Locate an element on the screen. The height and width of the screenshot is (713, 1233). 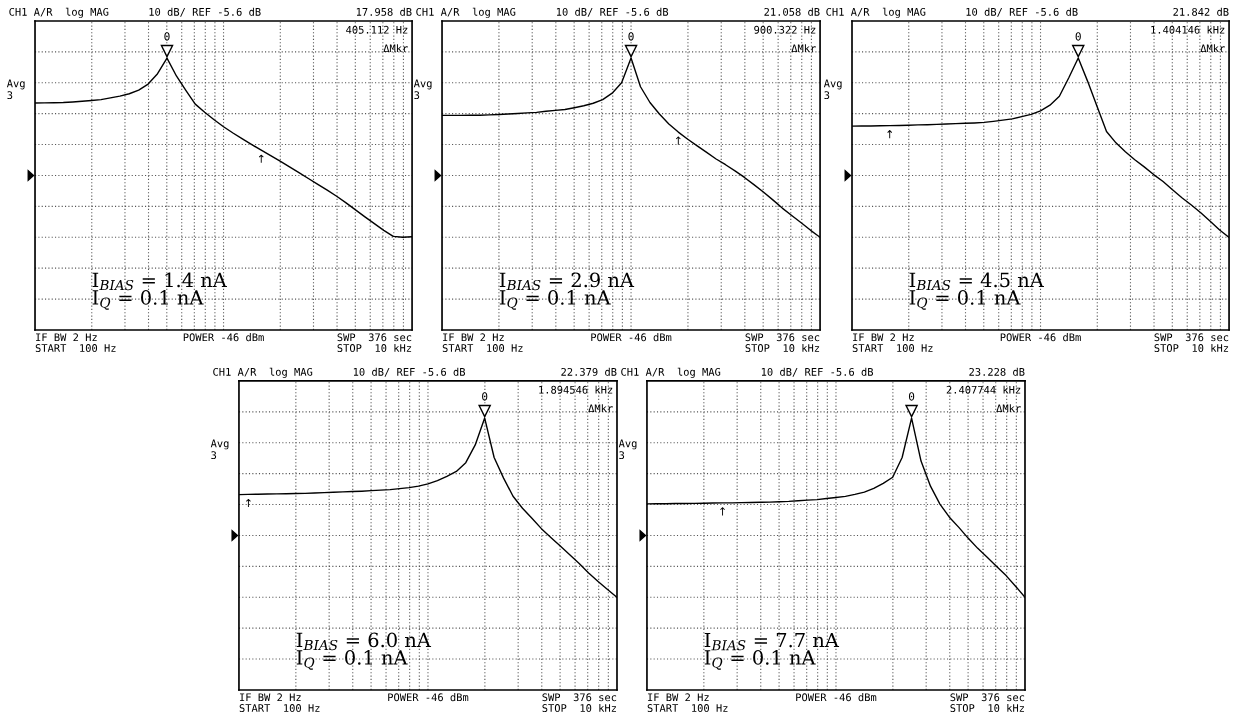
text: 22.379 dB is located at coordinates (589, 371).